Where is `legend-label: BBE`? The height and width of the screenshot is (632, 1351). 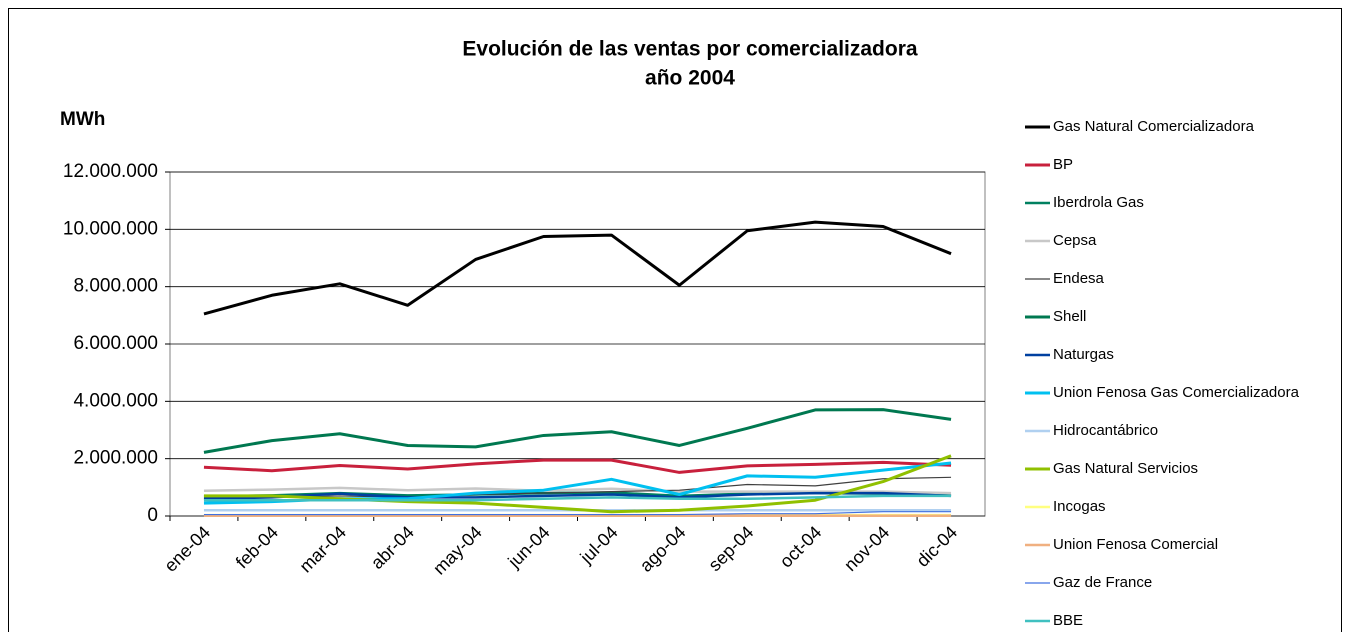 legend-label: BBE is located at coordinates (1068, 620).